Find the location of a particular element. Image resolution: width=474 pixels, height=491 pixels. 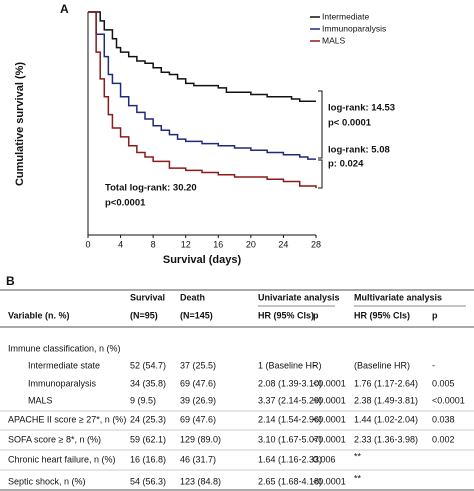

table-cell: 59 (62.1) is located at coordinates (148, 439).